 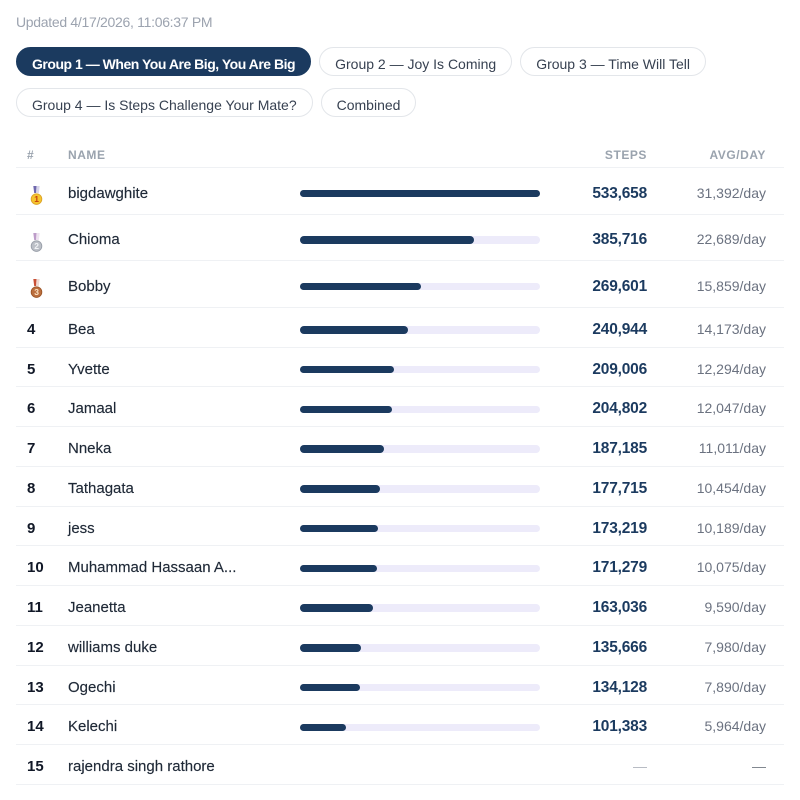 I want to click on svg-text: 1, so click(x=36, y=199).